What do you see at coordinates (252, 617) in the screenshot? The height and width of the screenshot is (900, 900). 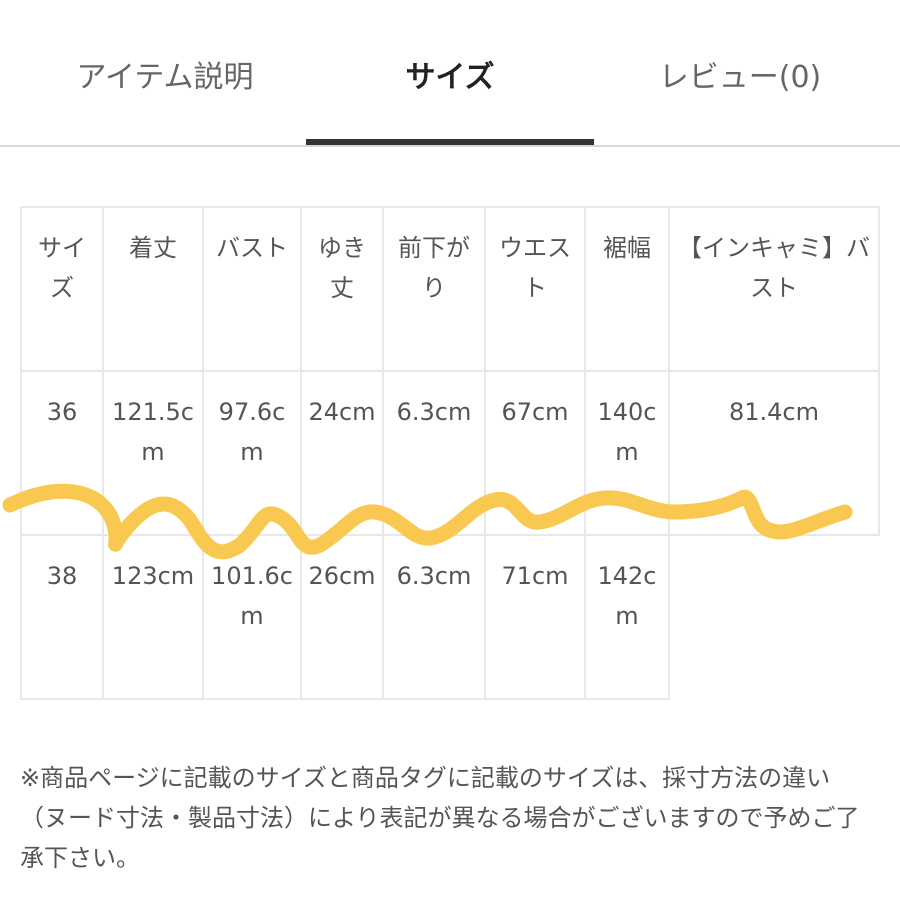 I see `table-cell: 101.6cm` at bounding box center [252, 617].